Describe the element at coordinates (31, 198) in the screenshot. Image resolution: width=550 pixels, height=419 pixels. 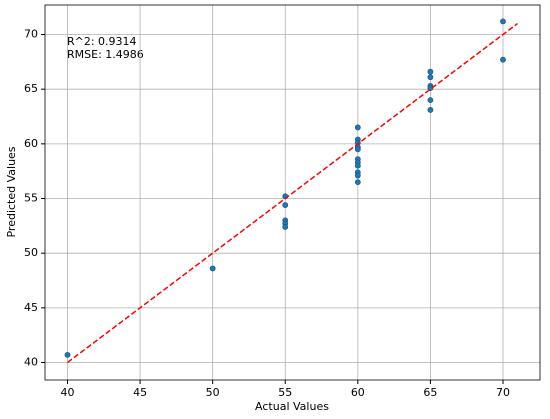
I see `y-tick-label: 55` at that location.